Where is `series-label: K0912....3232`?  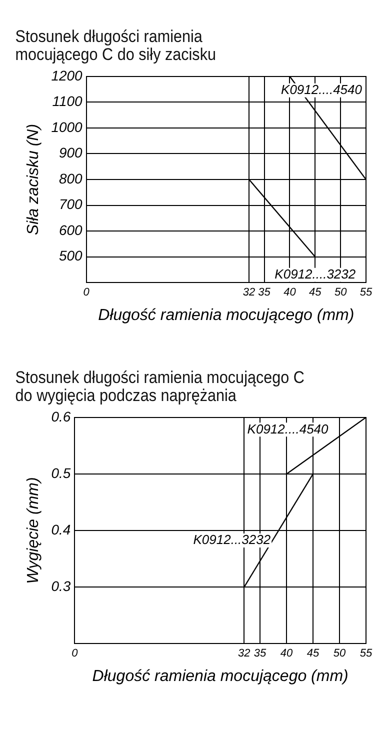 series-label: K0912....3232 is located at coordinates (315, 274).